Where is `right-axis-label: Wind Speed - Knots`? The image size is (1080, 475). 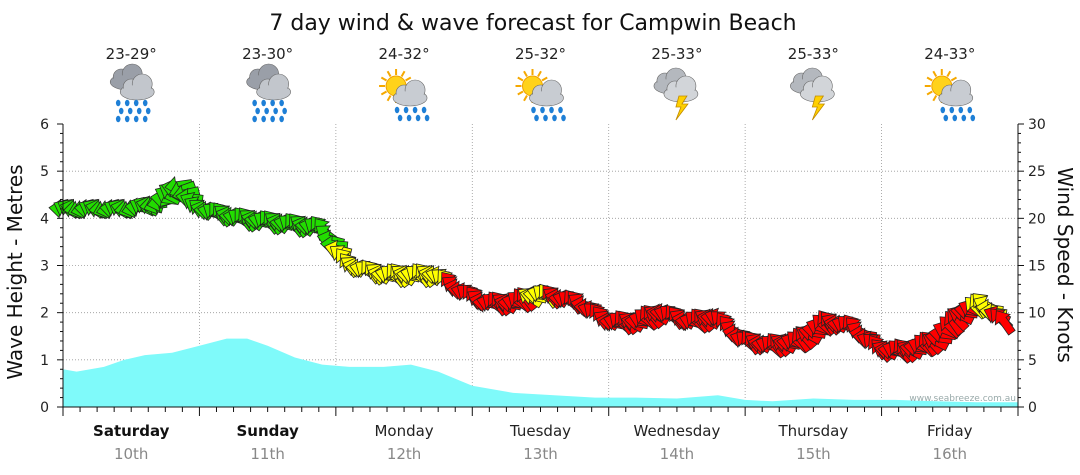
right-axis-label: Wind Speed - Knots is located at coordinates (1065, 265).